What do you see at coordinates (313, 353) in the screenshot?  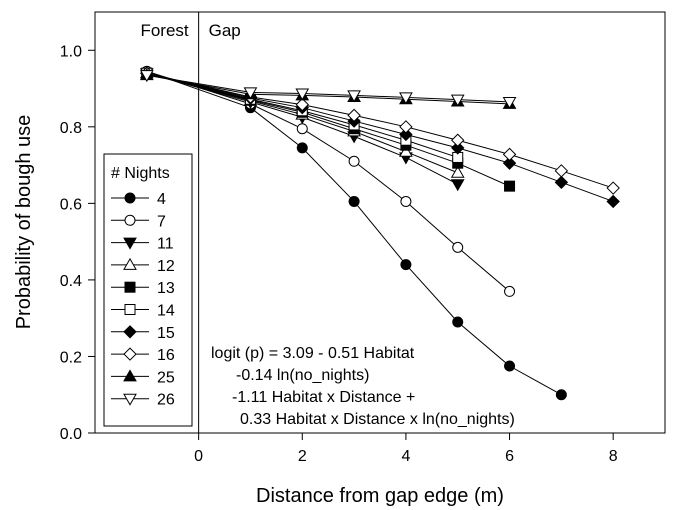 I see `equation-line-1: logit (p) = 3.09 - 0.51 Habitat` at bounding box center [313, 353].